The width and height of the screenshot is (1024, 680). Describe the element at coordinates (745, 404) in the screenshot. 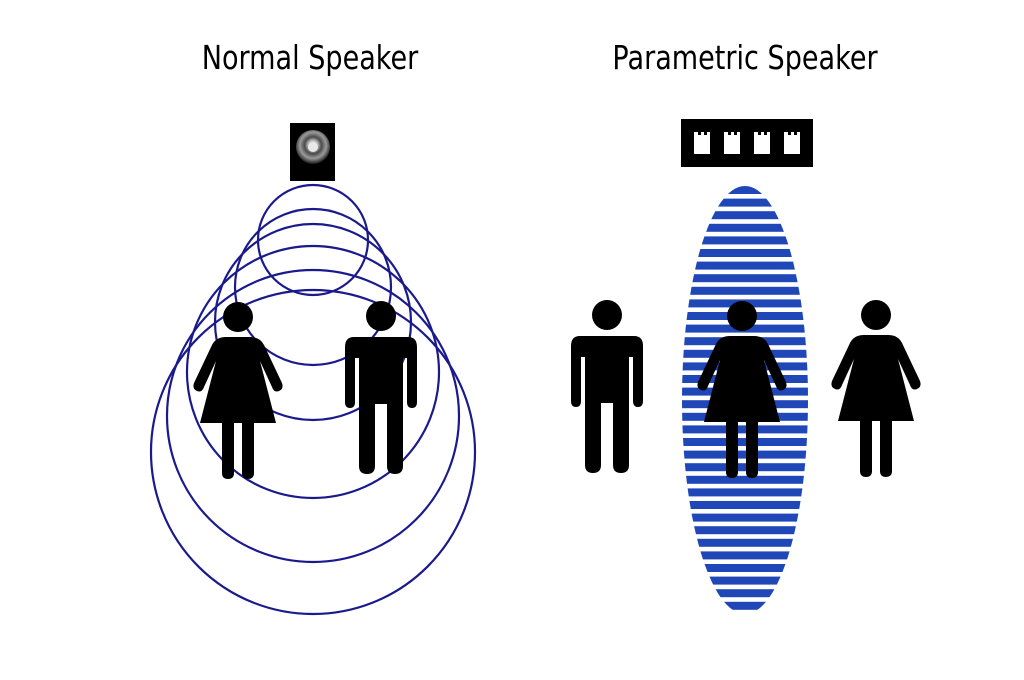

I see `directional-sound-beam` at that location.